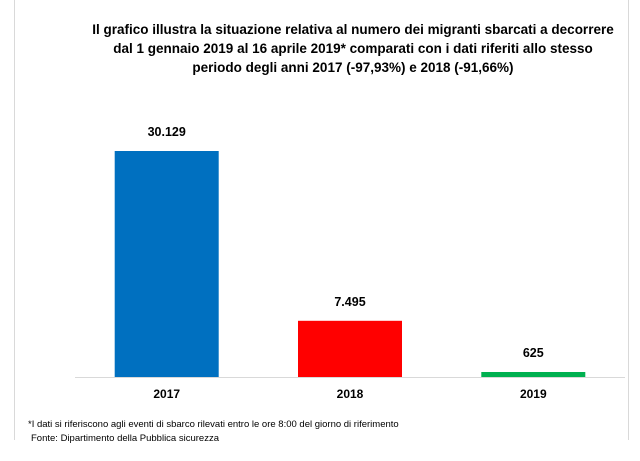  Describe the element at coordinates (533, 353) in the screenshot. I see `data-label-2019: 625` at that location.